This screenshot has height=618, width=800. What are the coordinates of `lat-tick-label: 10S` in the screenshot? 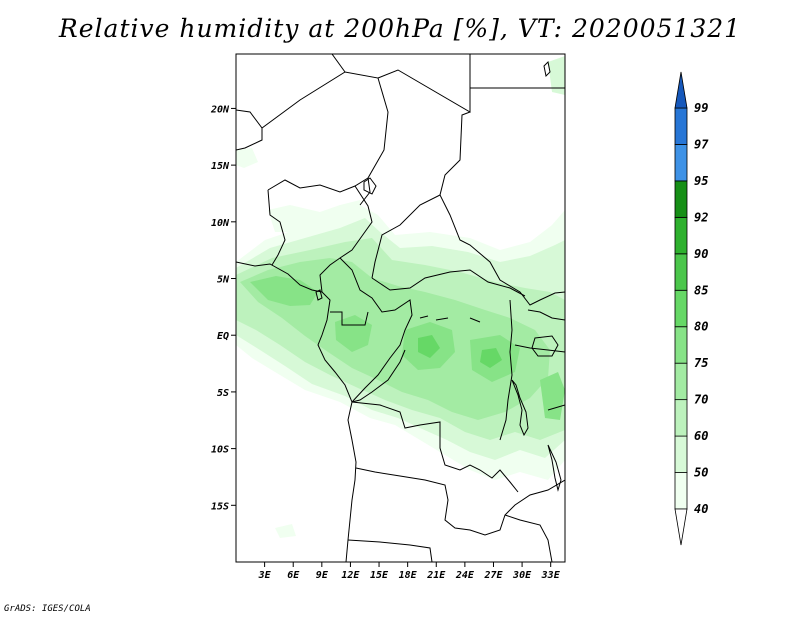 It's located at (220, 450).